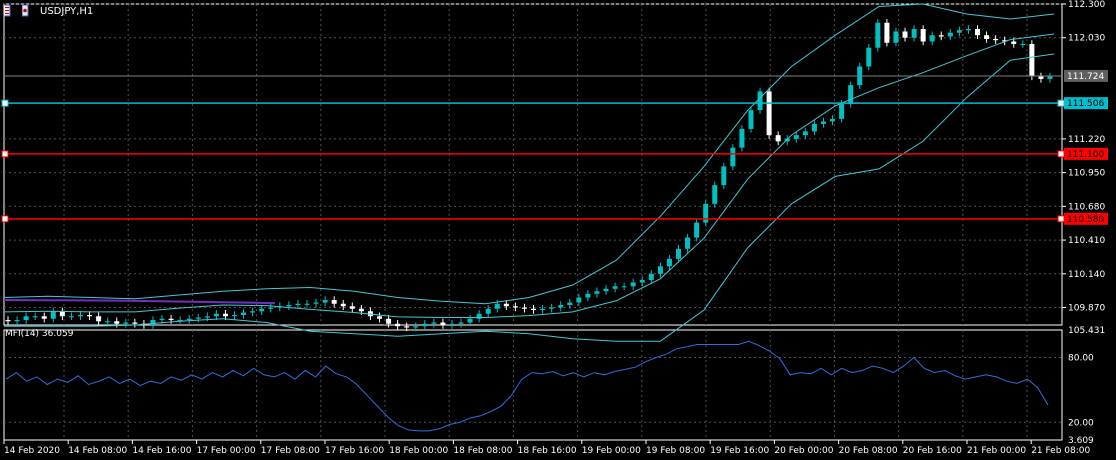  Describe the element at coordinates (1085, 104) in the screenshot. I see `price-label-cyan: 111.506` at that location.